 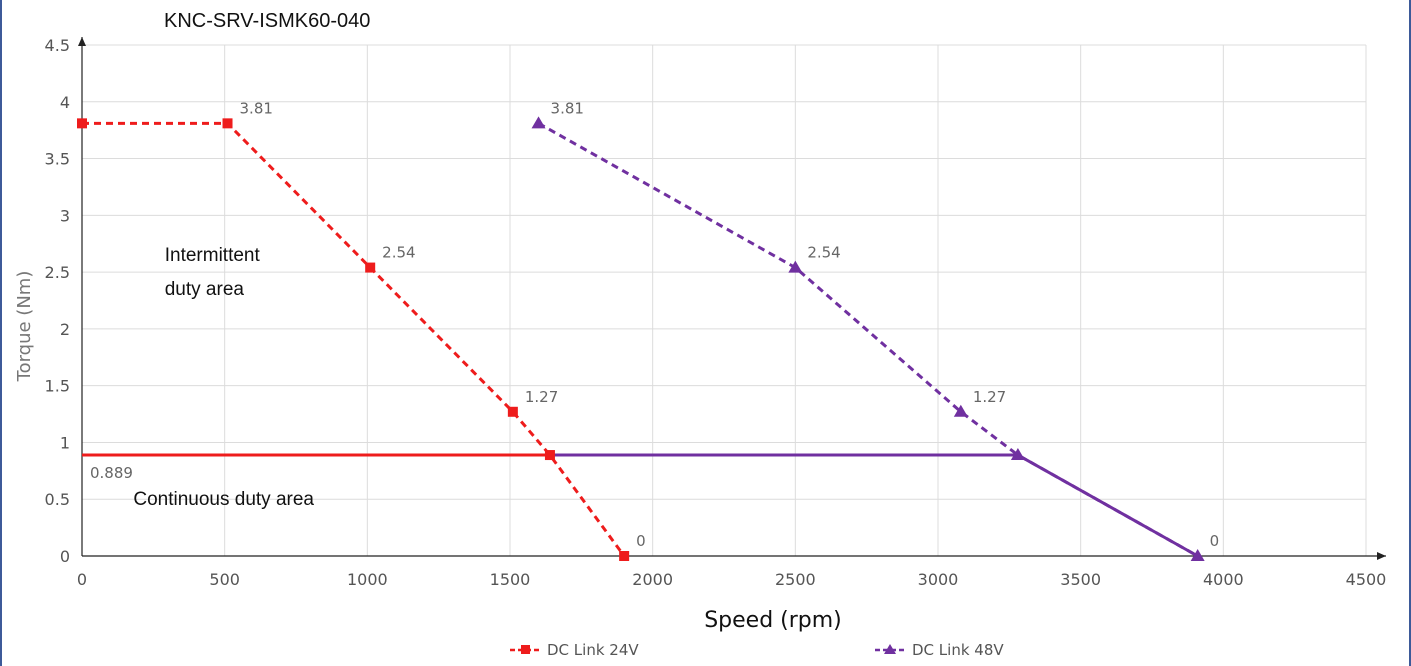 What do you see at coordinates (65, 215) in the screenshot?
I see `y-tick-label: 3` at bounding box center [65, 215].